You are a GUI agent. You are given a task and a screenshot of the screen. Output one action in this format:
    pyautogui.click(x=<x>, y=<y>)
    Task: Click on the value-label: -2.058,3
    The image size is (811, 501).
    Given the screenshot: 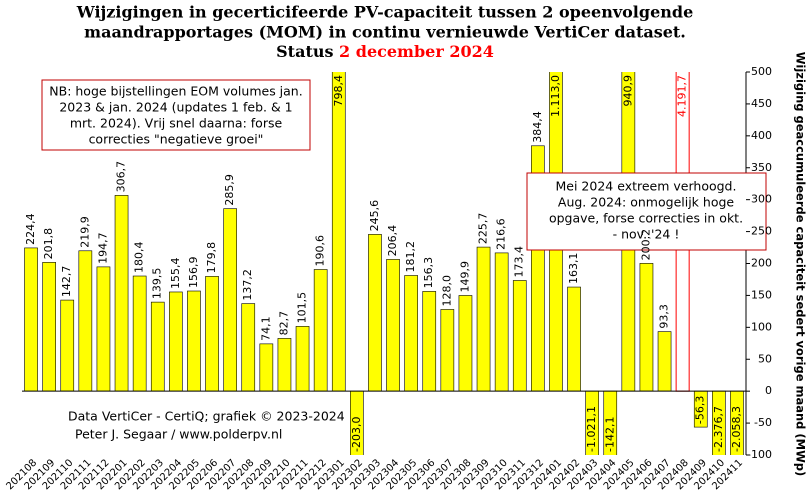 What is the action you would take?
    pyautogui.click(x=736, y=429)
    